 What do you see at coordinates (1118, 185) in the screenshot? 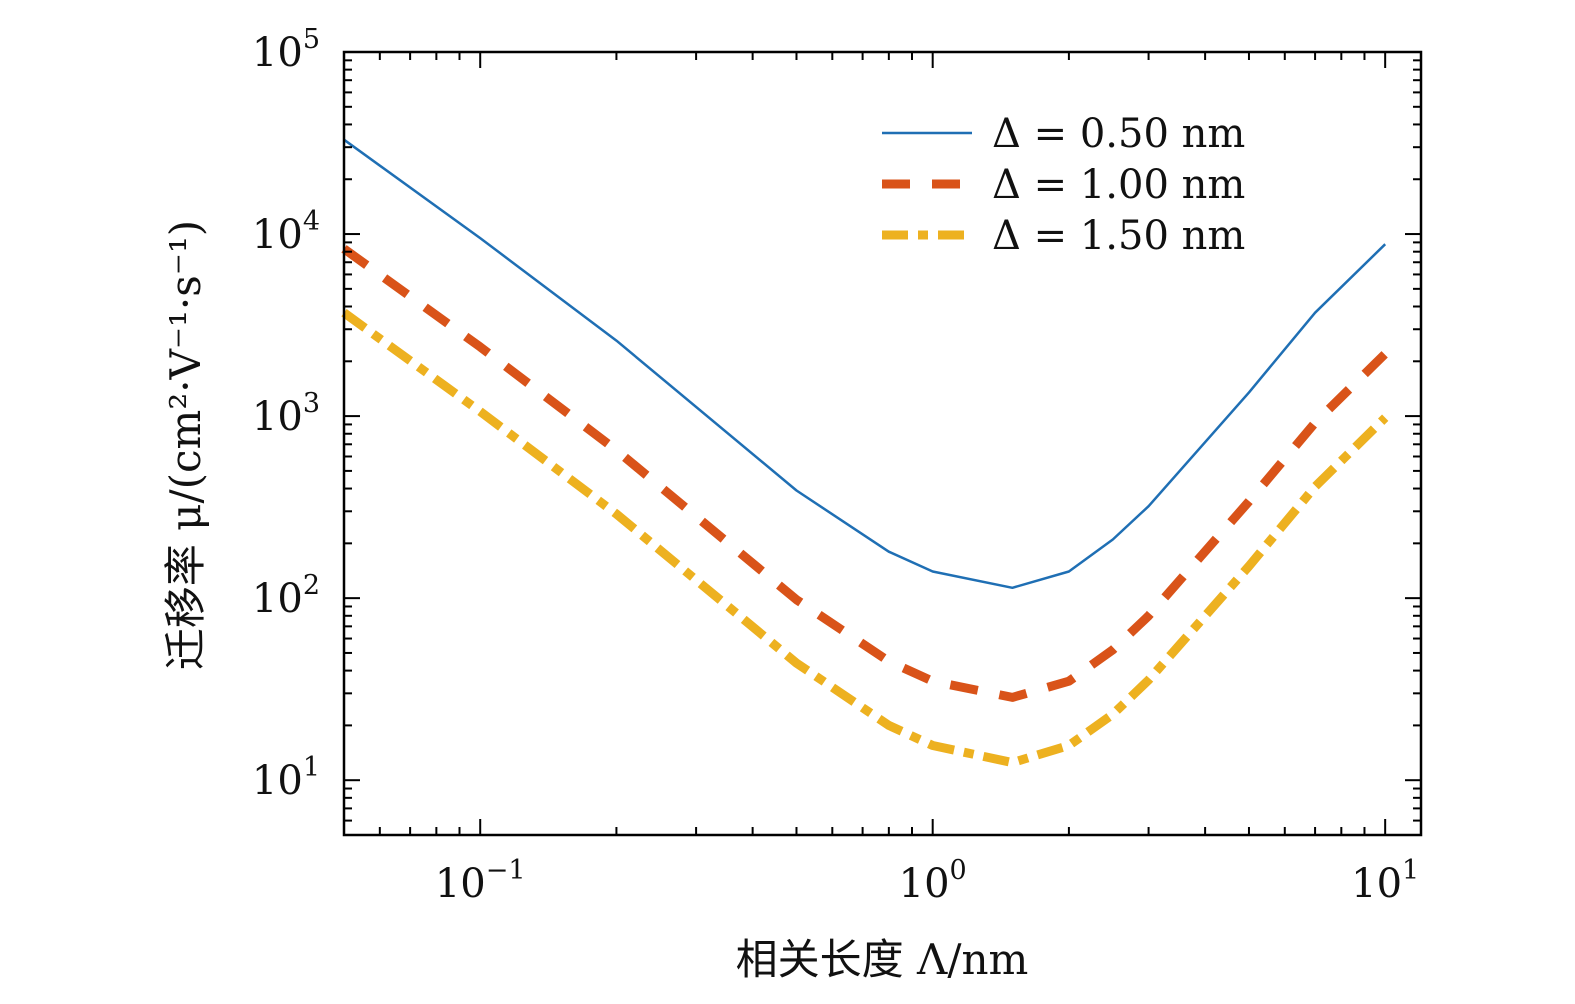
I see `legend-label-2: Δ = 1.00 nm` at bounding box center [1118, 185].